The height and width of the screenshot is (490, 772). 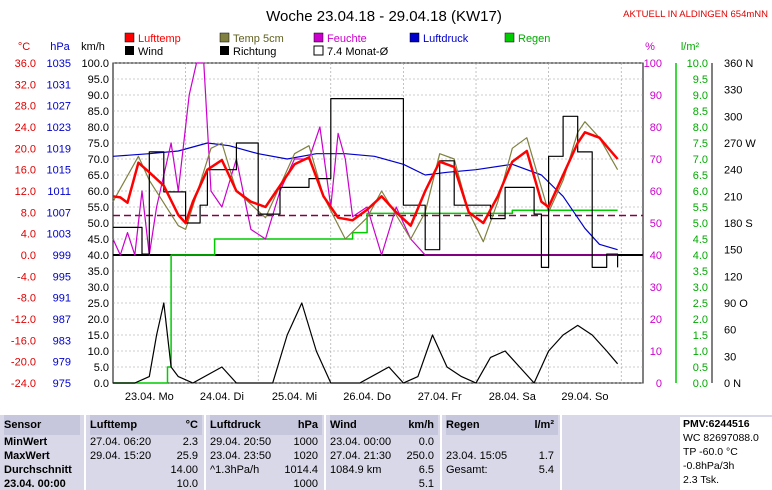 I want to click on stats-pressure-min: 29.04. 20:50 1000, so click(x=266, y=442).